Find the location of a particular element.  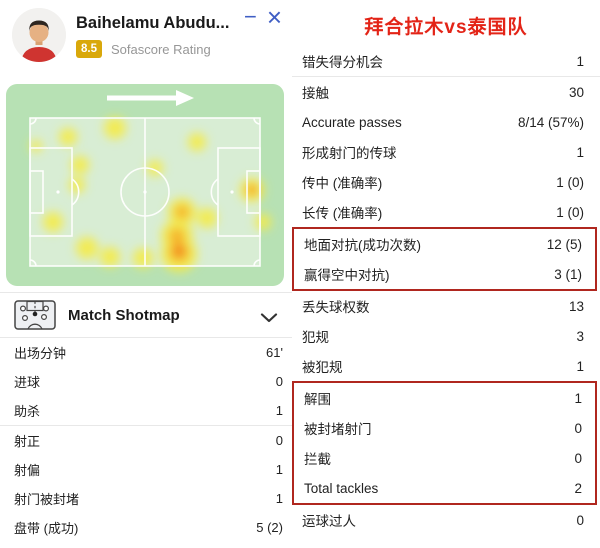

stat-value: 61' is located at coordinates (274, 352).